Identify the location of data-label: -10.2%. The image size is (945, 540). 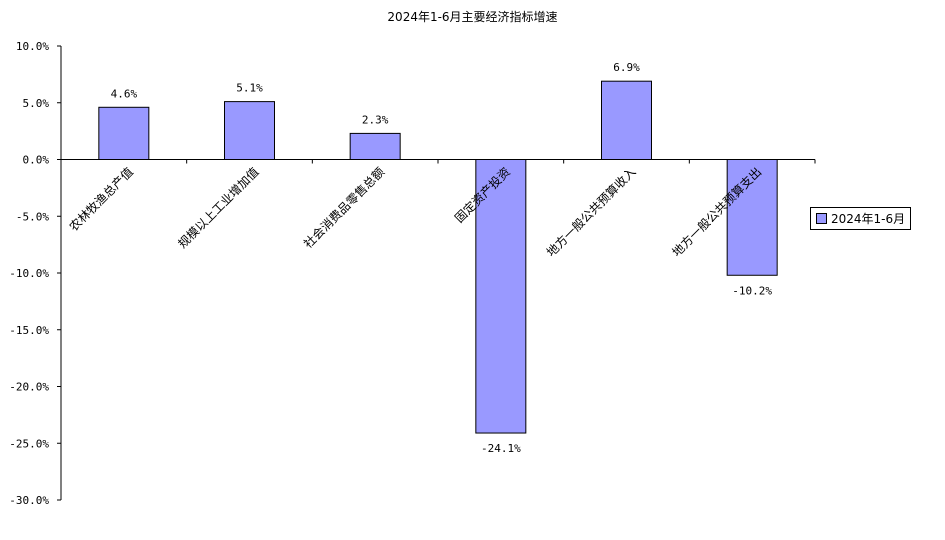
(752, 290).